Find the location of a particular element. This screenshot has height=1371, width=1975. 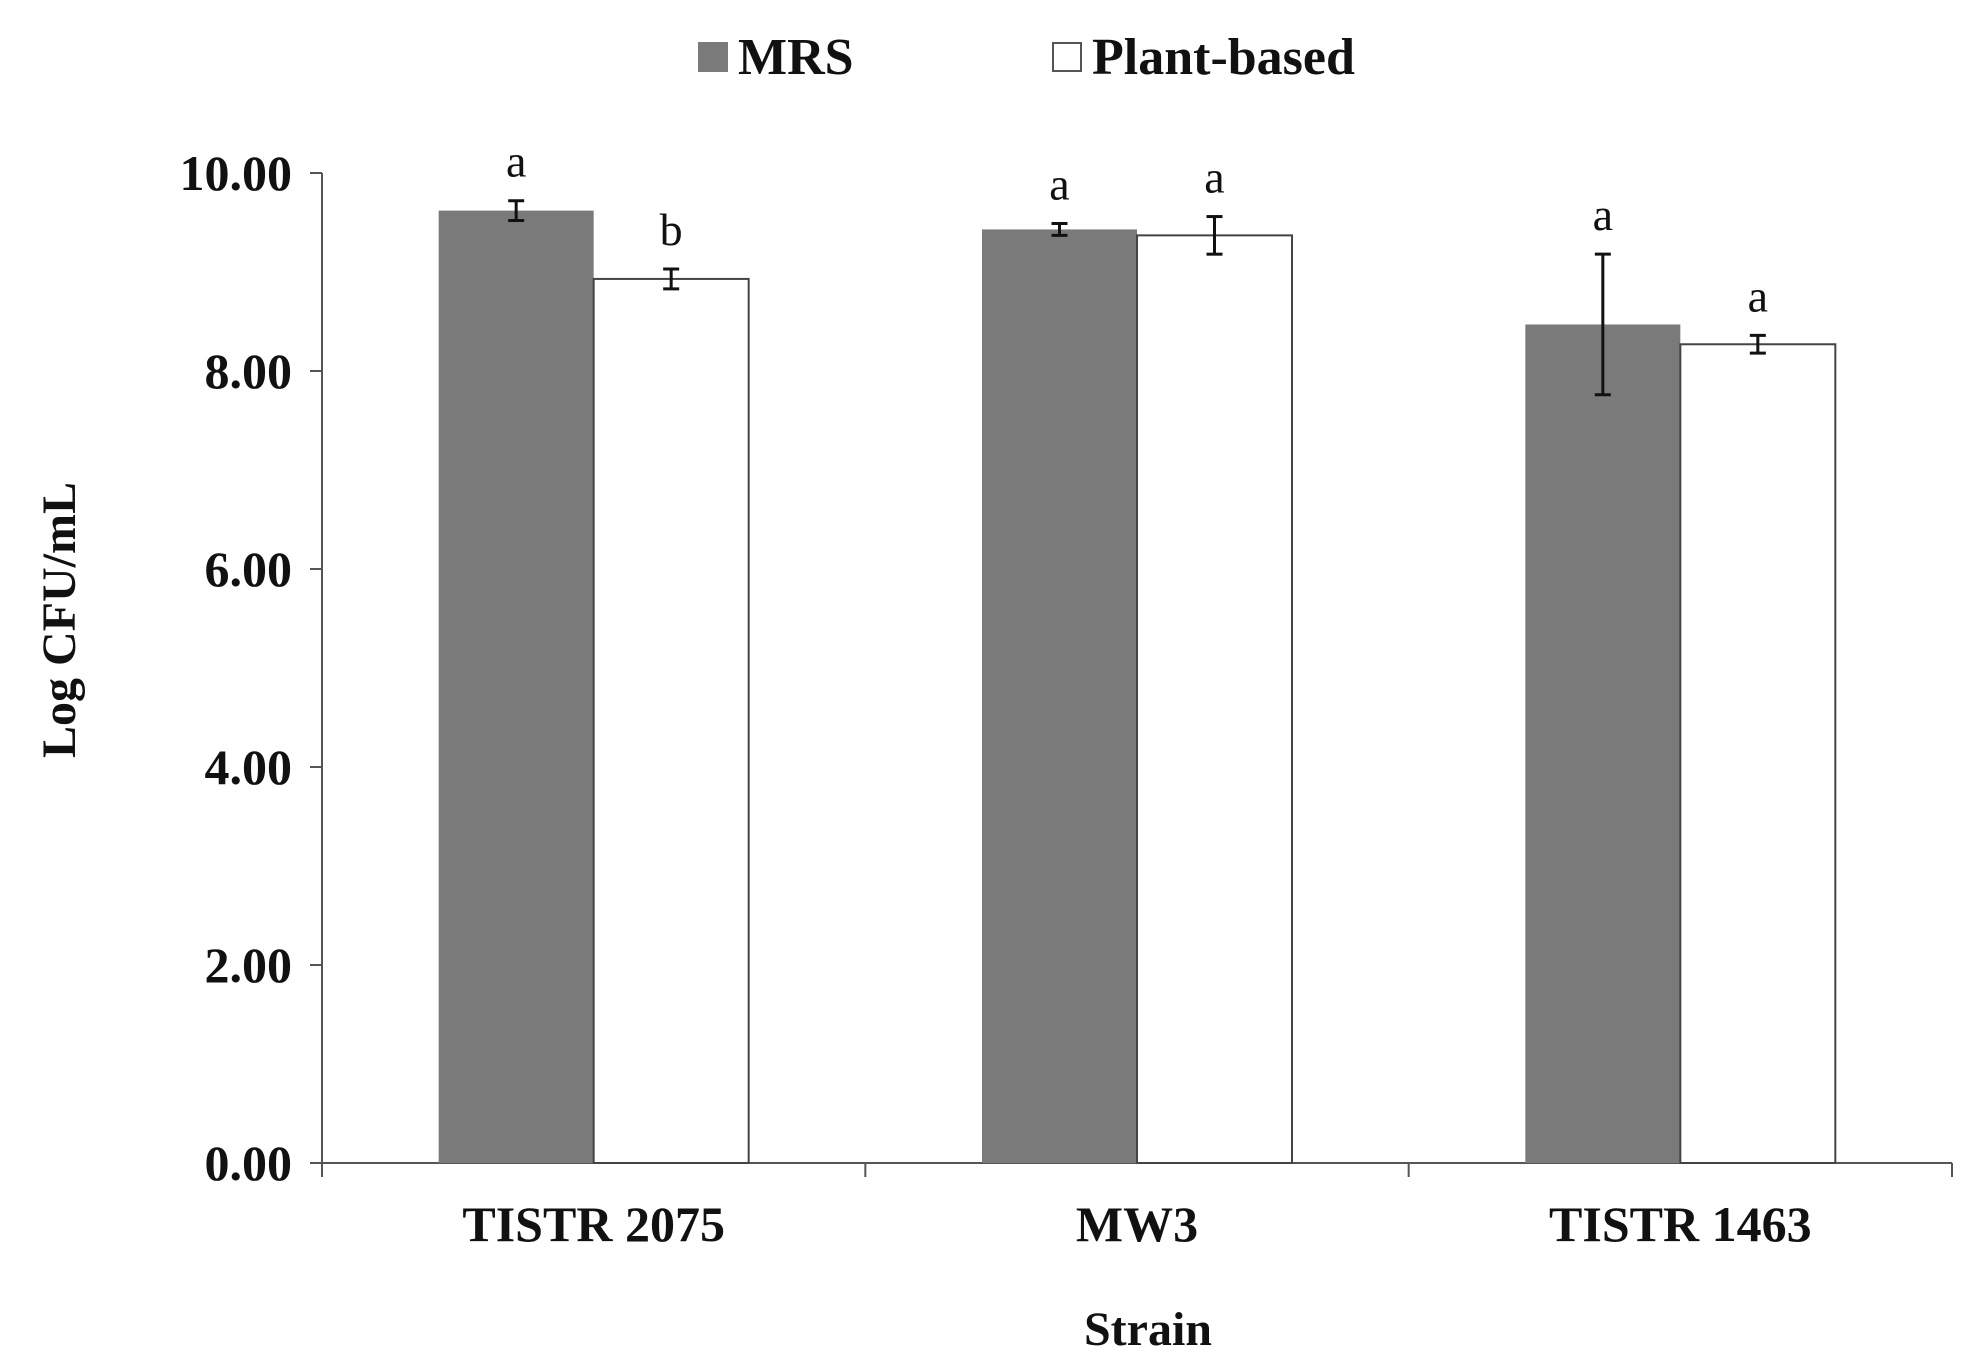

x-axis-title: Strain is located at coordinates (1148, 1329).